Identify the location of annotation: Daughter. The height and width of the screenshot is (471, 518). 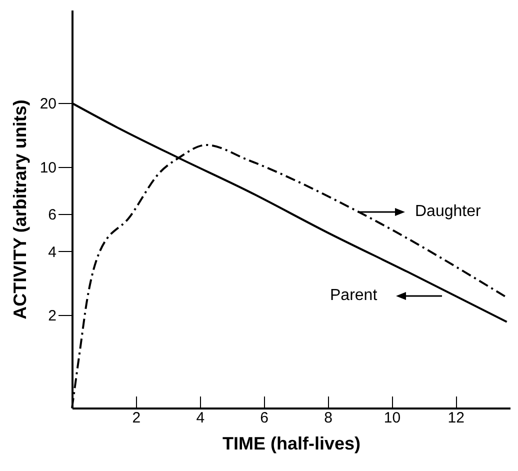
(448, 212).